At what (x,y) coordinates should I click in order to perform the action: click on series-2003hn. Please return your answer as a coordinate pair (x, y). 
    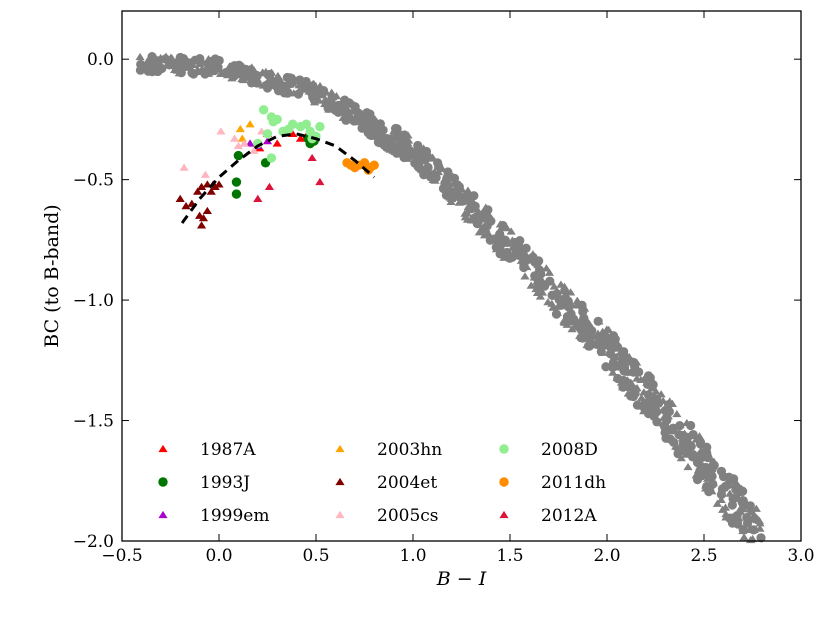
    Looking at the image, I should click on (245, 131).